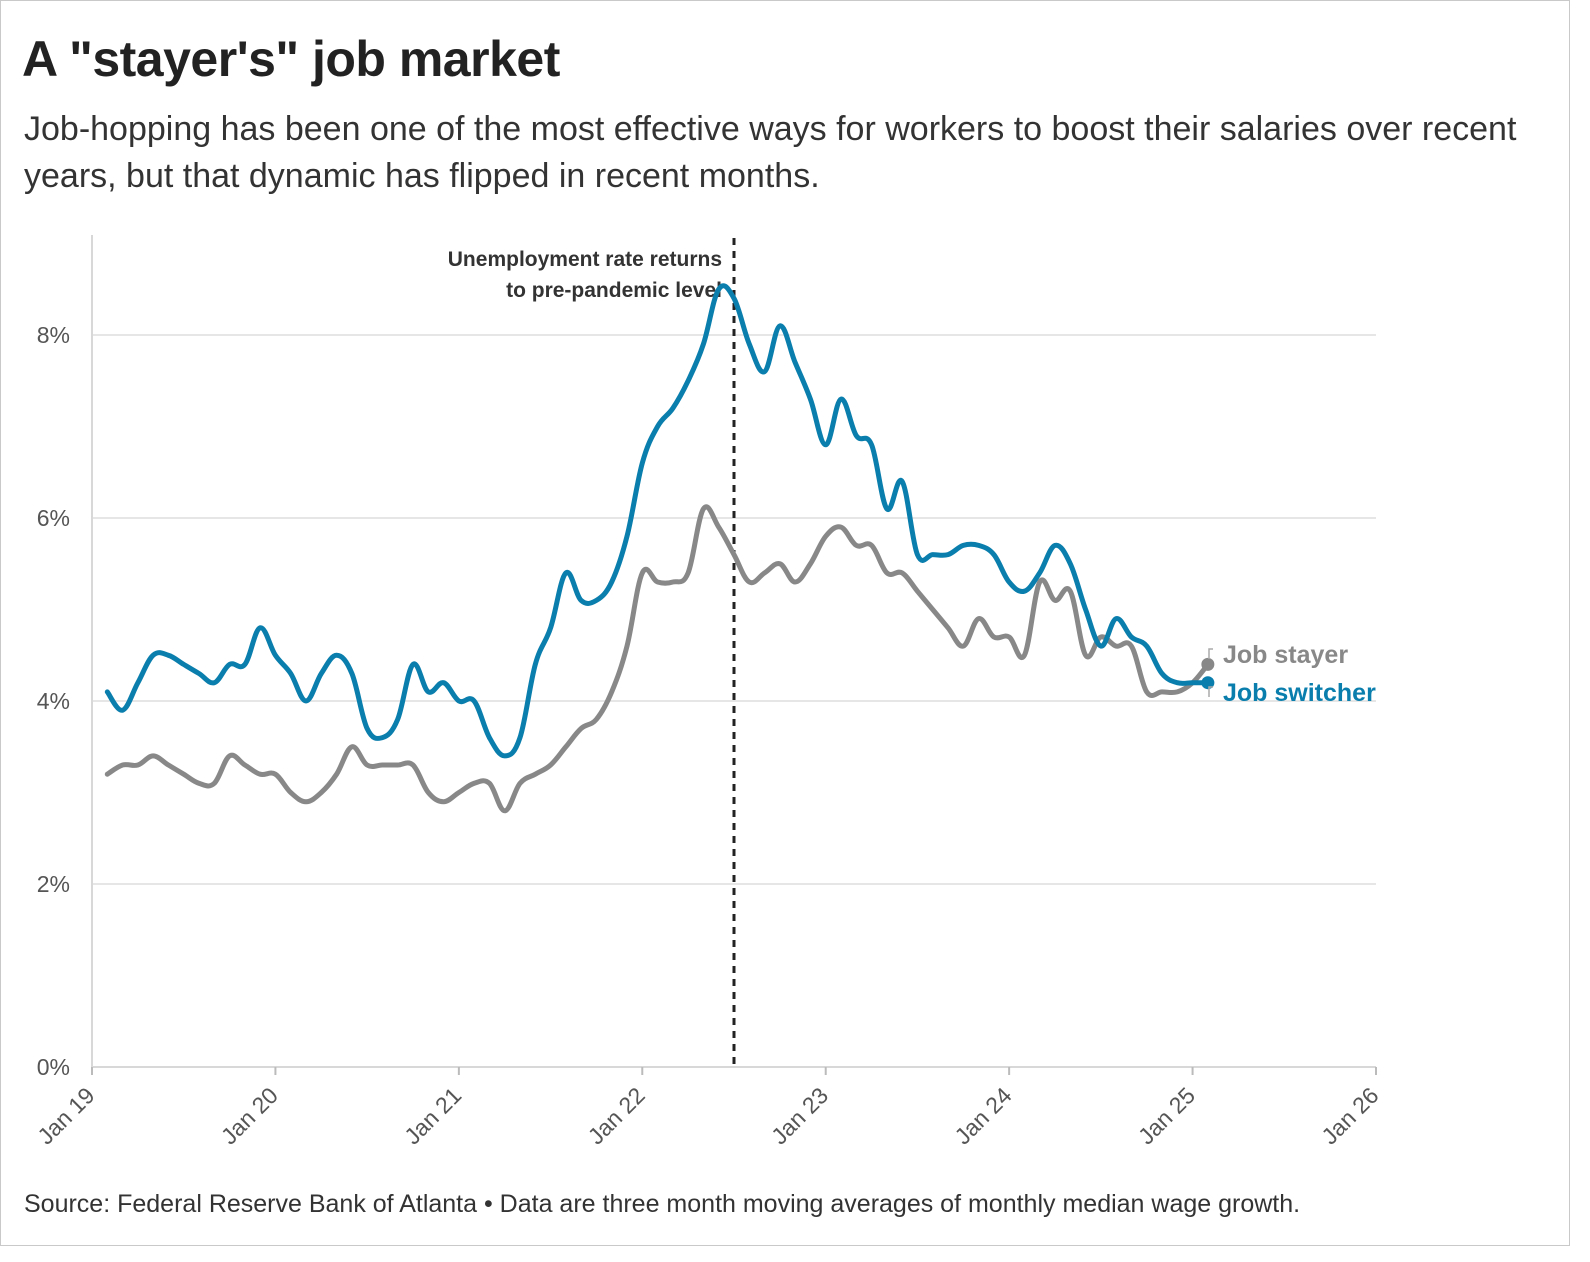 The width and height of the screenshot is (1590, 1262). I want to click on job-stayer-label-connector, so click(1210, 653).